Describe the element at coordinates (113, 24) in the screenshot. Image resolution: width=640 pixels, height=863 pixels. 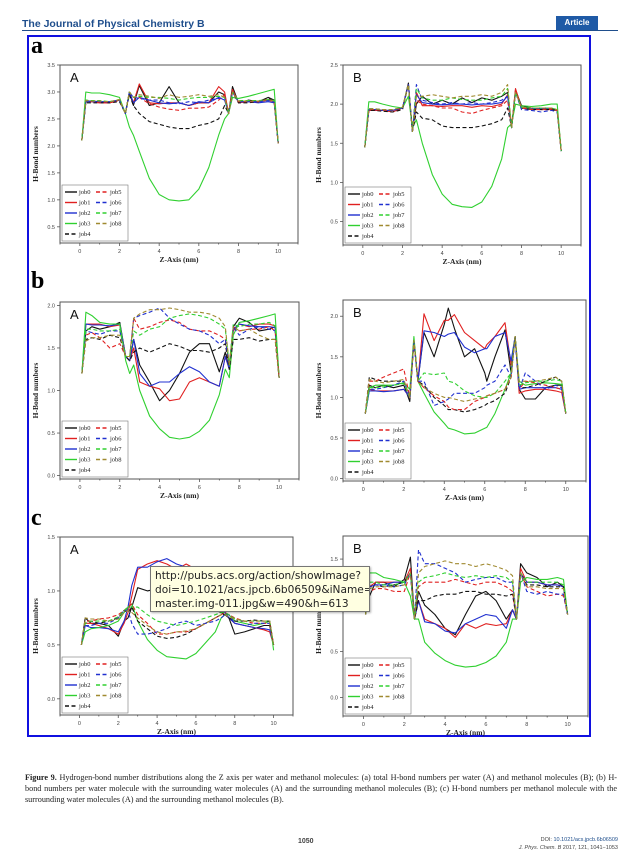
I see `journal-title: The Journal of Physical Chemistry B` at that location.